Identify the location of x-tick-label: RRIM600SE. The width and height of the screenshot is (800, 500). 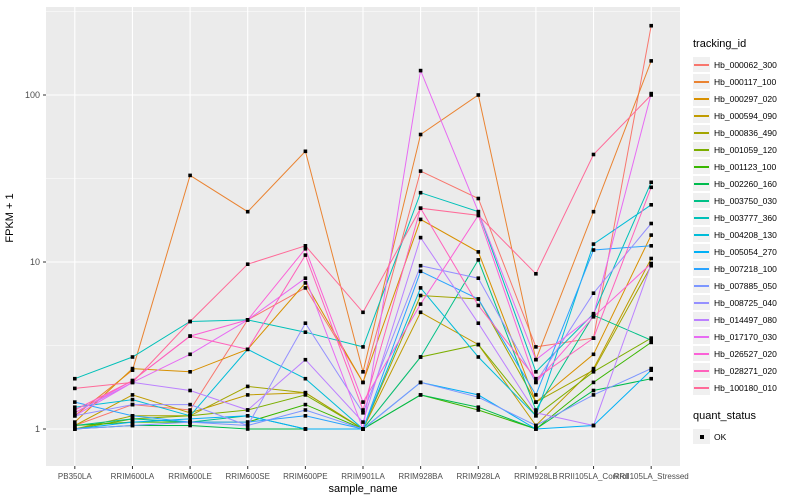
(247, 476).